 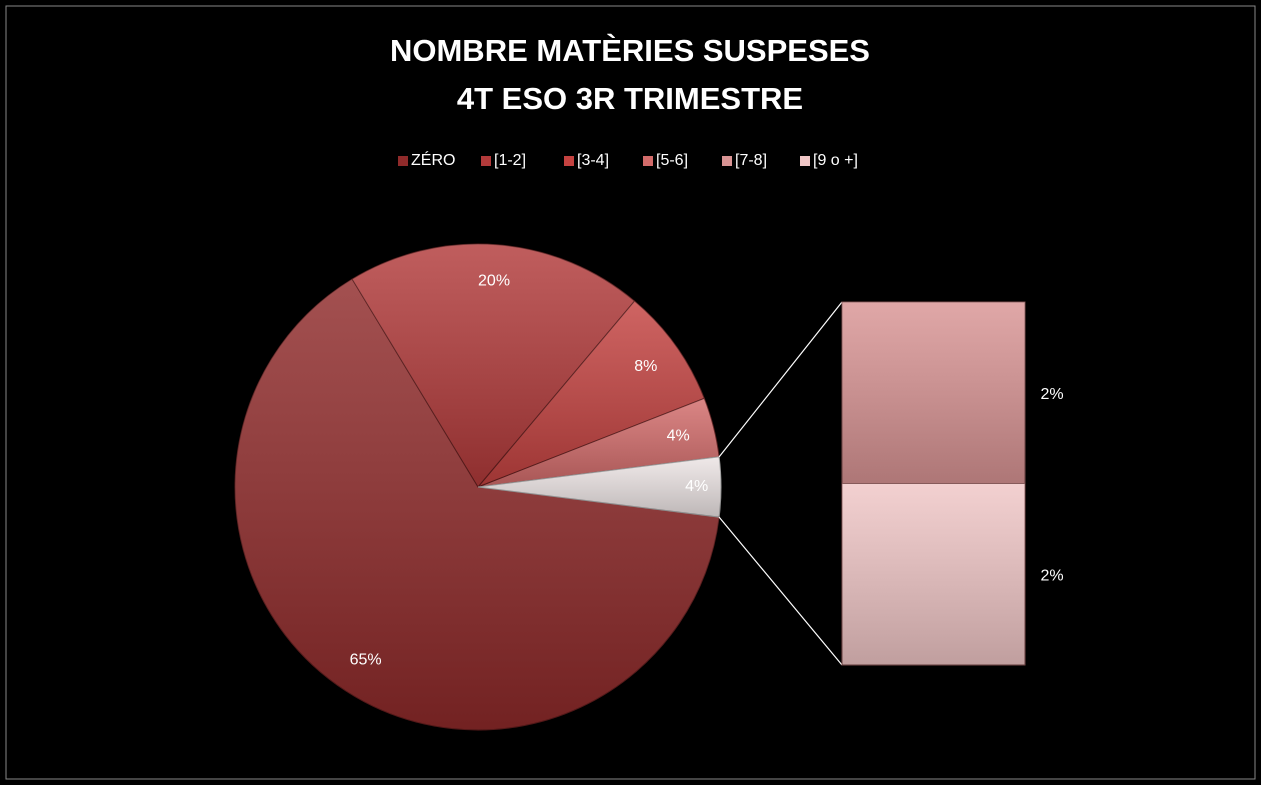 What do you see at coordinates (645, 366) in the screenshot?
I see `data-label: 8%` at bounding box center [645, 366].